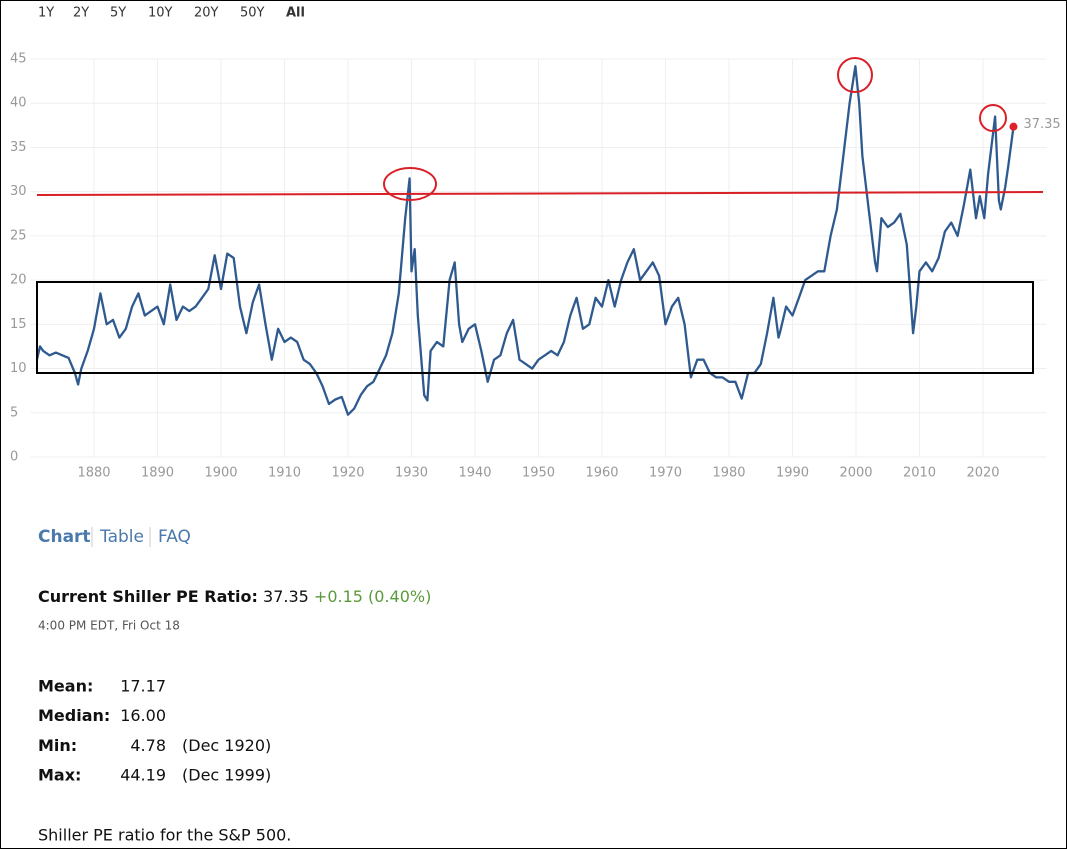 Image resolution: width=1067 pixels, height=849 pixels. I want to click on current-value: 37.35, so click(286, 596).